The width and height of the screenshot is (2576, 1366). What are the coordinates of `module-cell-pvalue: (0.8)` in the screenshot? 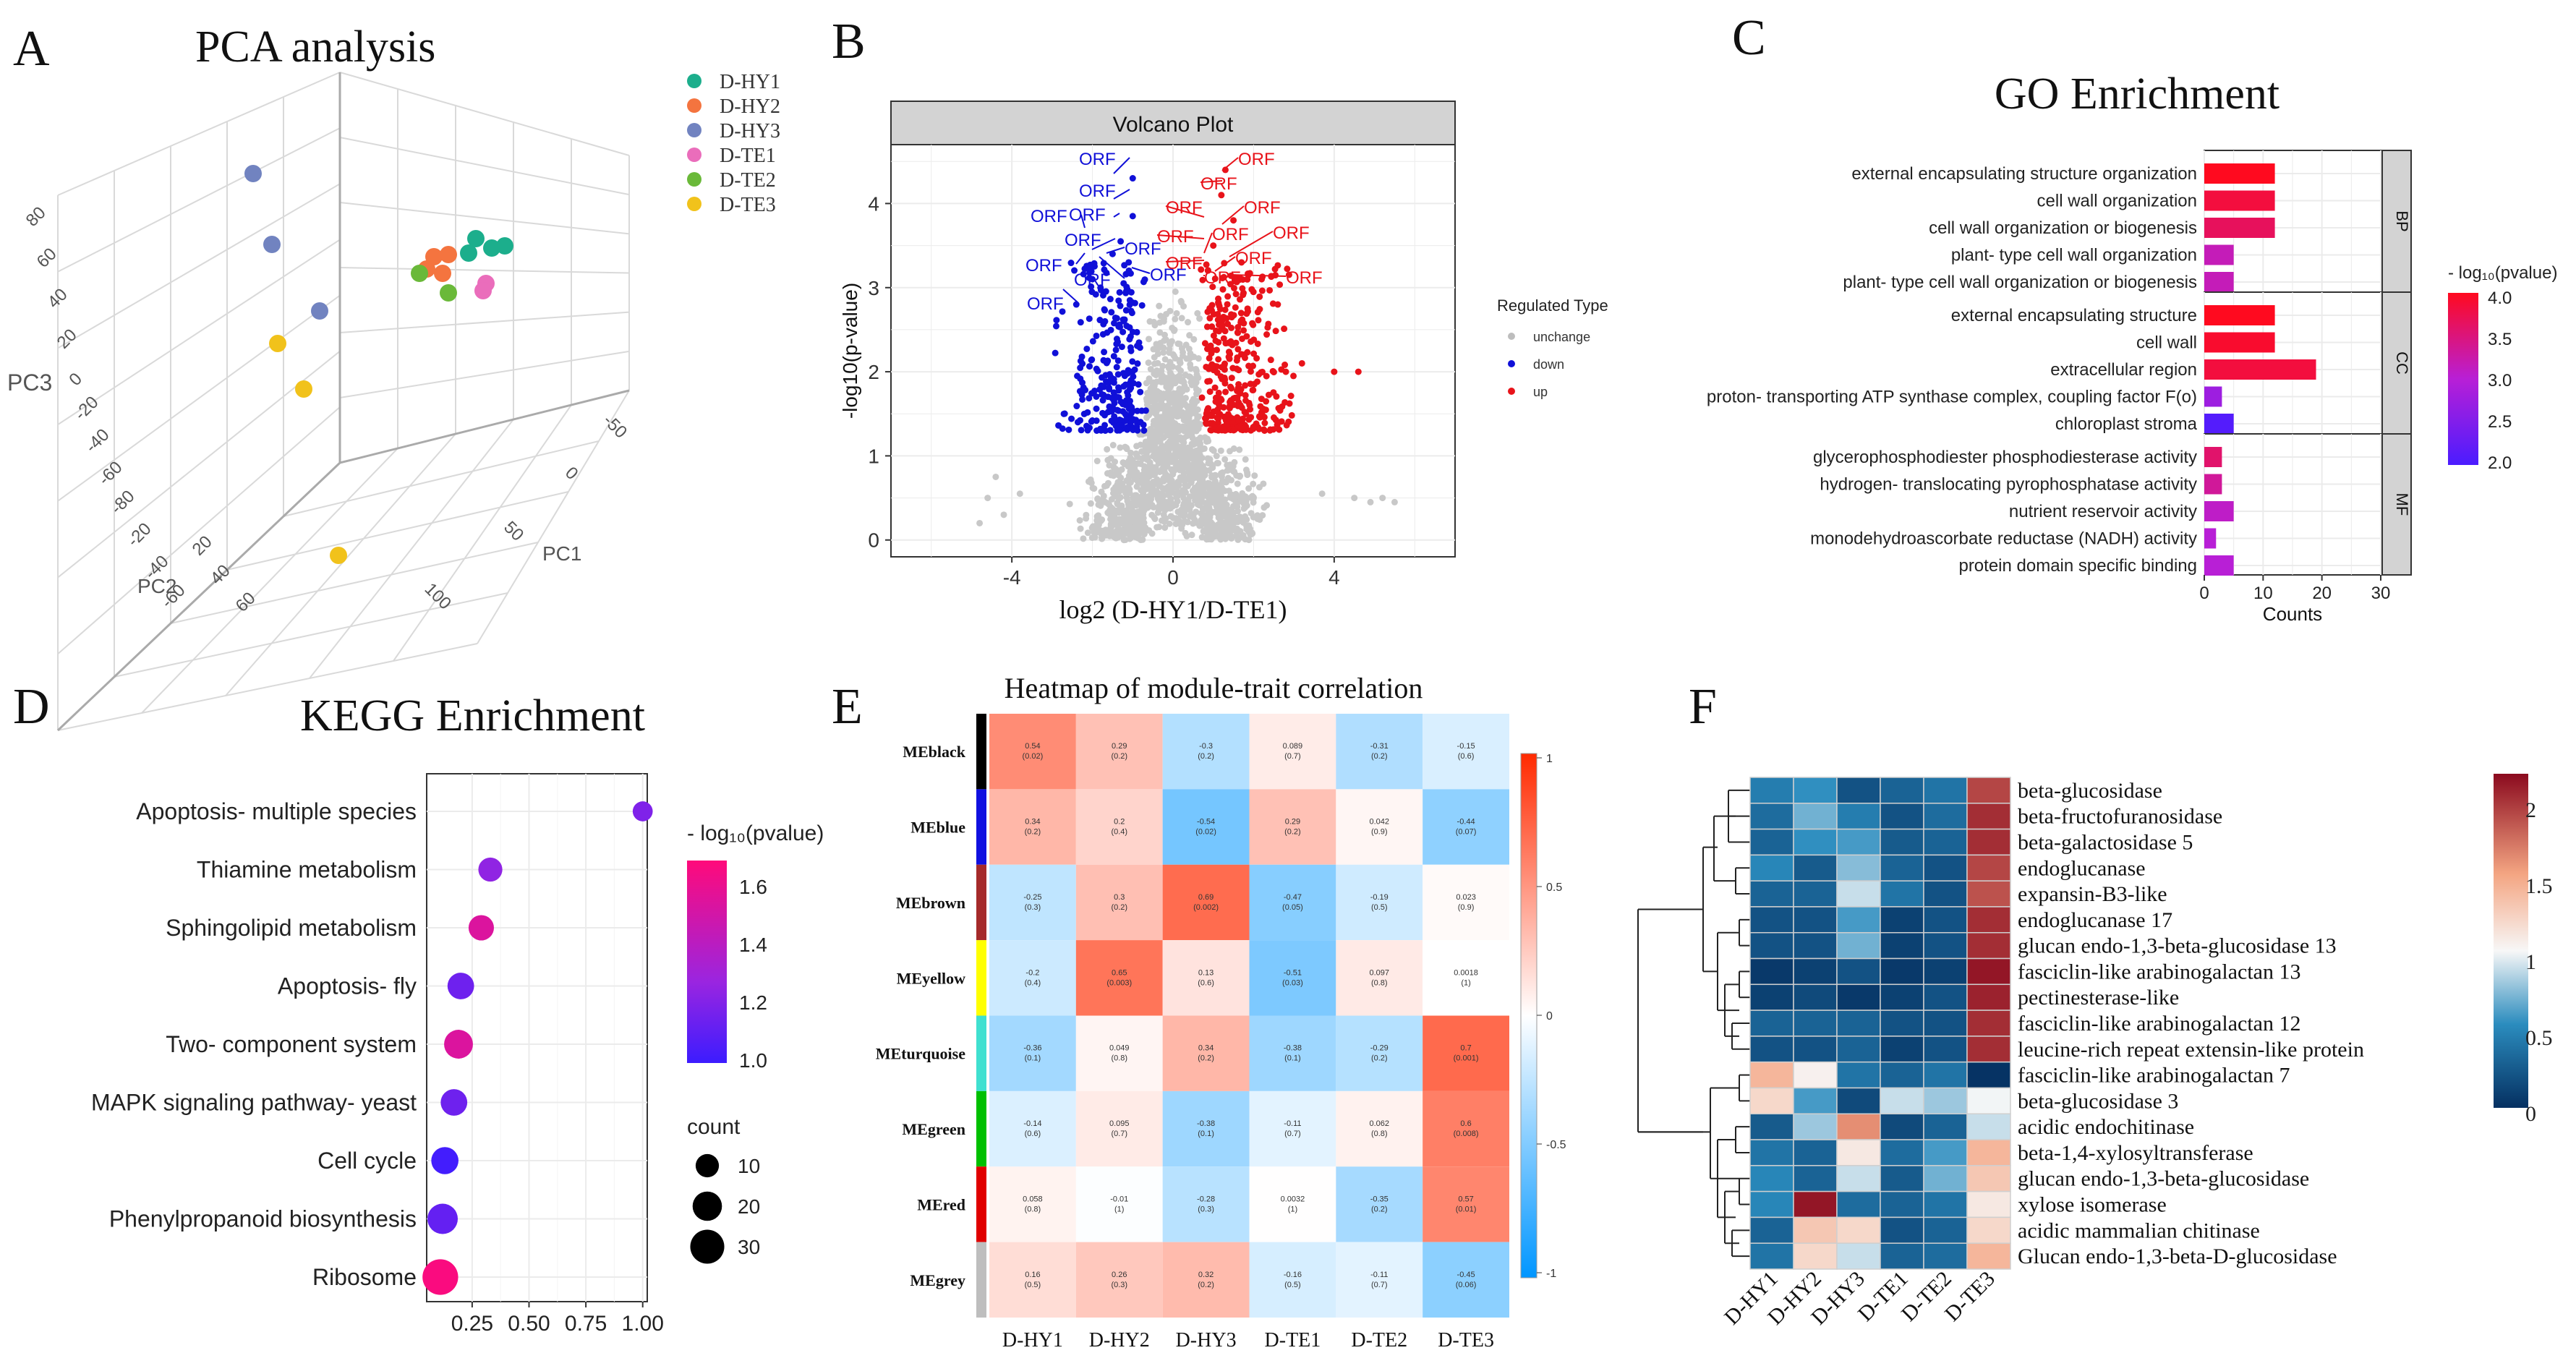 It's located at (1379, 1134).